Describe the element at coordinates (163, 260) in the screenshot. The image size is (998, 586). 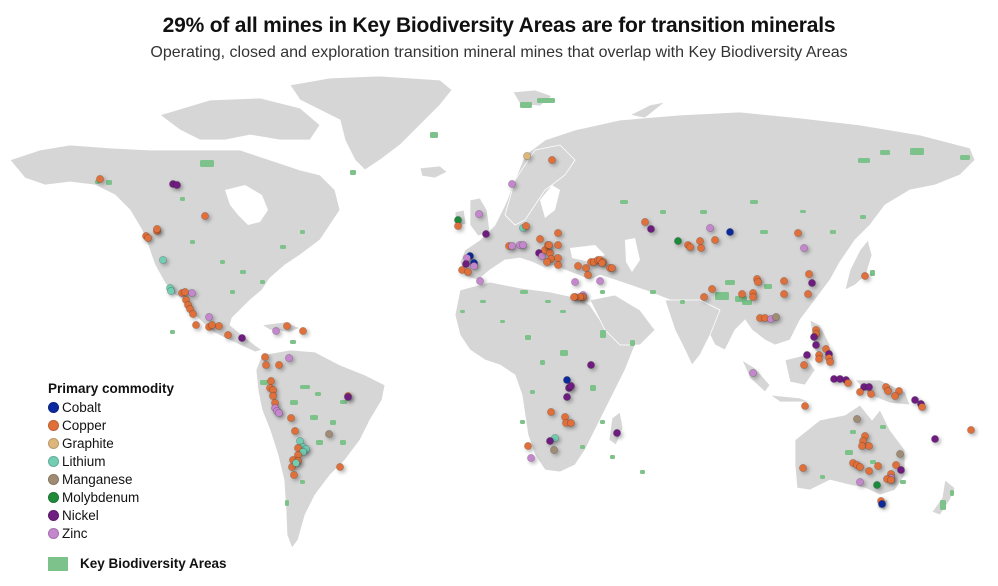
I see `mine-marker-lithium` at that location.